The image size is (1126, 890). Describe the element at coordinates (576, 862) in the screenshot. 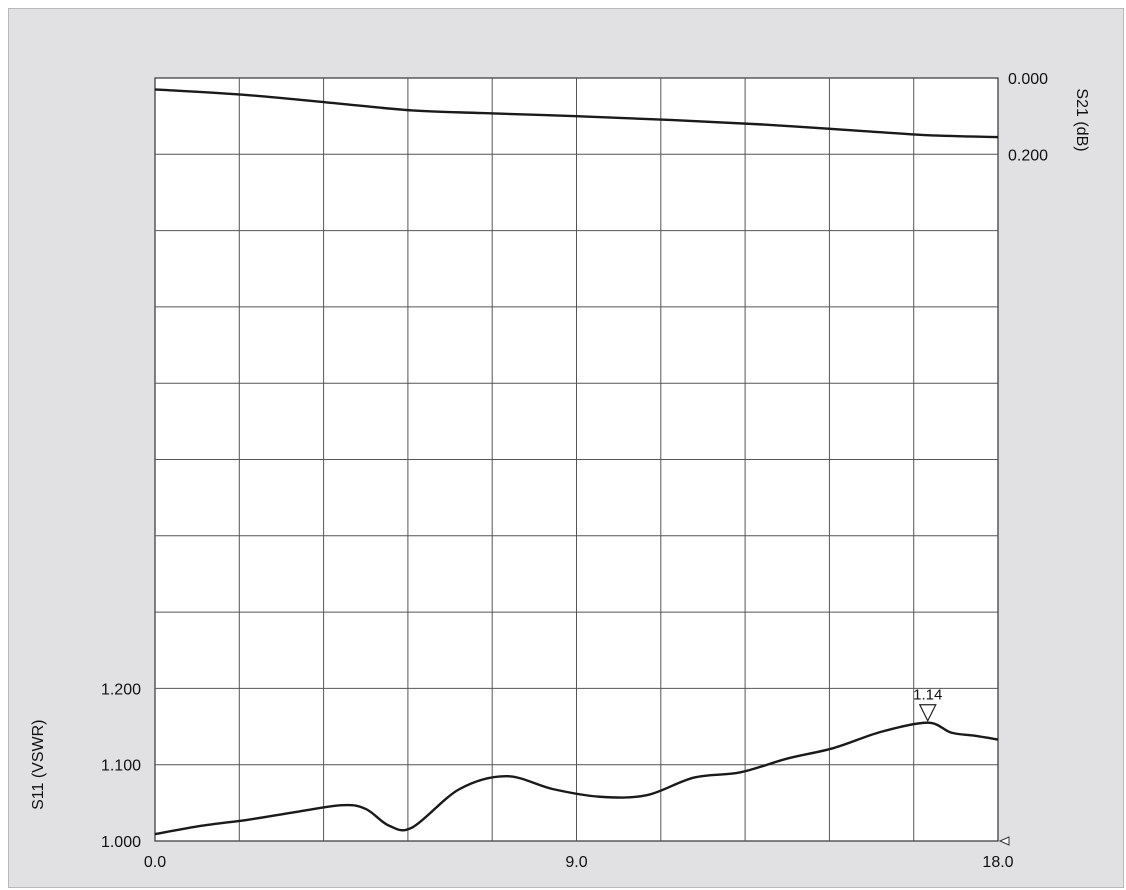

I see `x-tick-label: 9.0` at that location.